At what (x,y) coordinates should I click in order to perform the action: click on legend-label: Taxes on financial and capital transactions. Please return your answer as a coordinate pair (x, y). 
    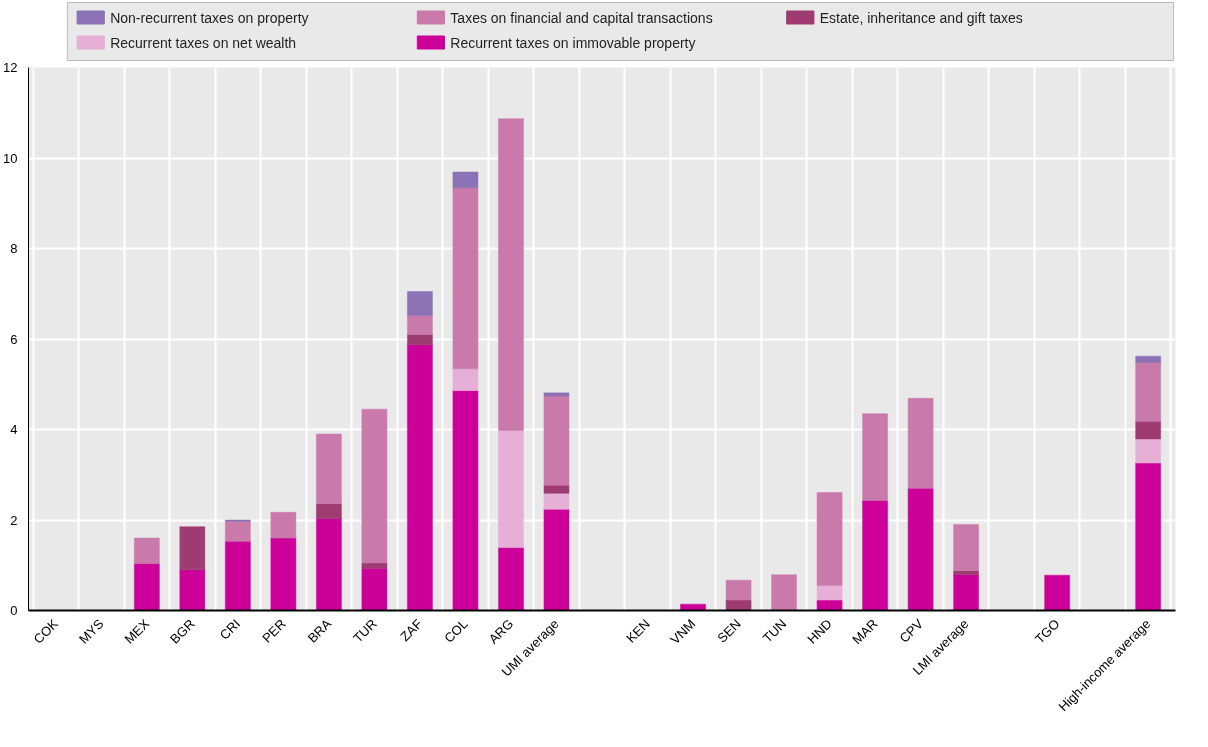
    Looking at the image, I should click on (581, 17).